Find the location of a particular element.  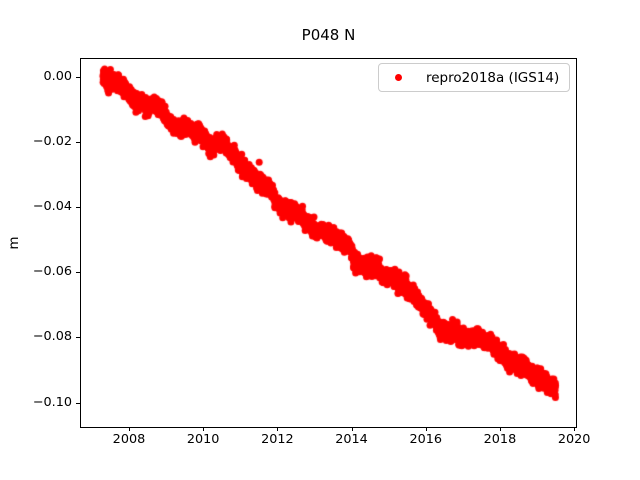

y-tick-label: −0.04 is located at coordinates (52, 207).